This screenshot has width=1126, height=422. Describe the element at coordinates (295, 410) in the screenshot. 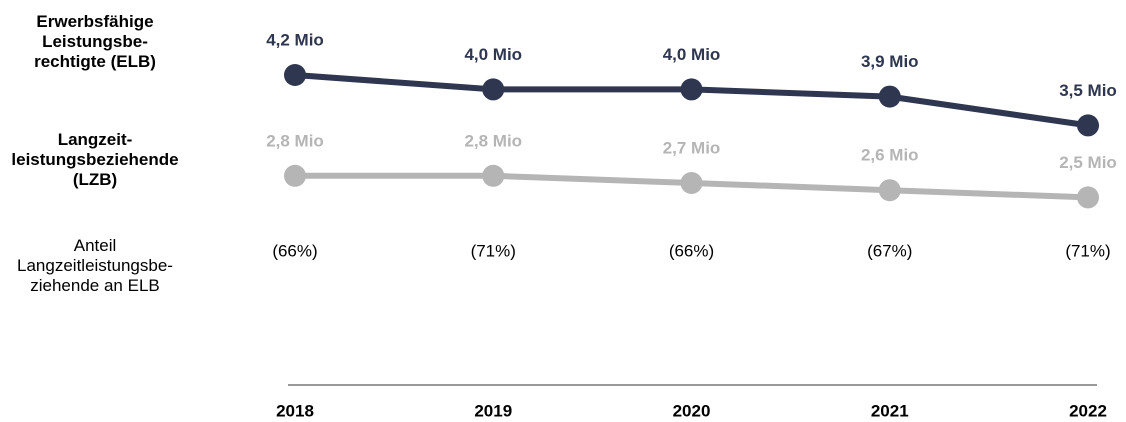

I see `x-tick-label: 2018` at that location.